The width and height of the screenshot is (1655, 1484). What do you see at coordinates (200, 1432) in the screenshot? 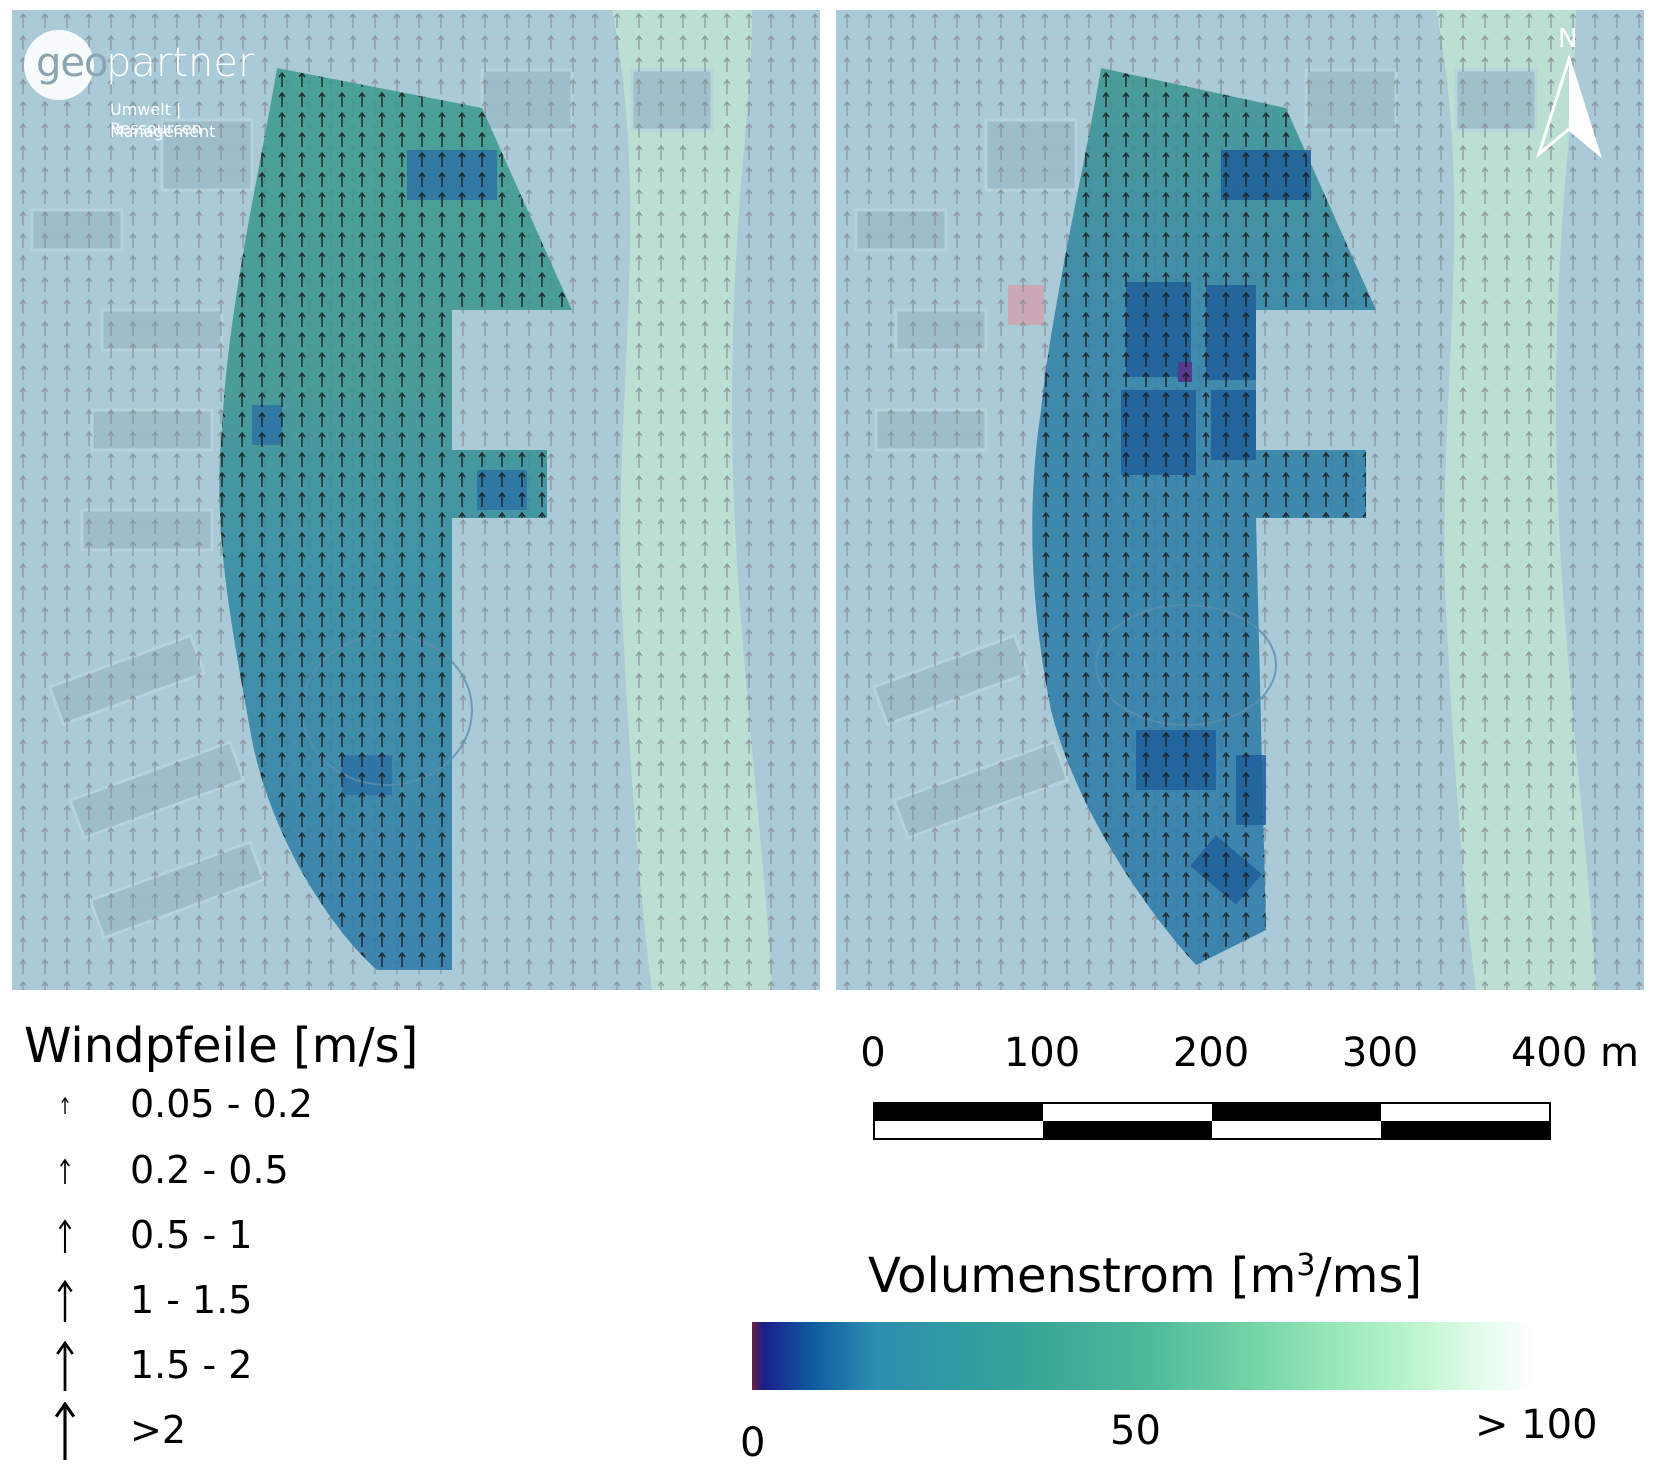
I see `wind-legend-row: >2` at bounding box center [200, 1432].